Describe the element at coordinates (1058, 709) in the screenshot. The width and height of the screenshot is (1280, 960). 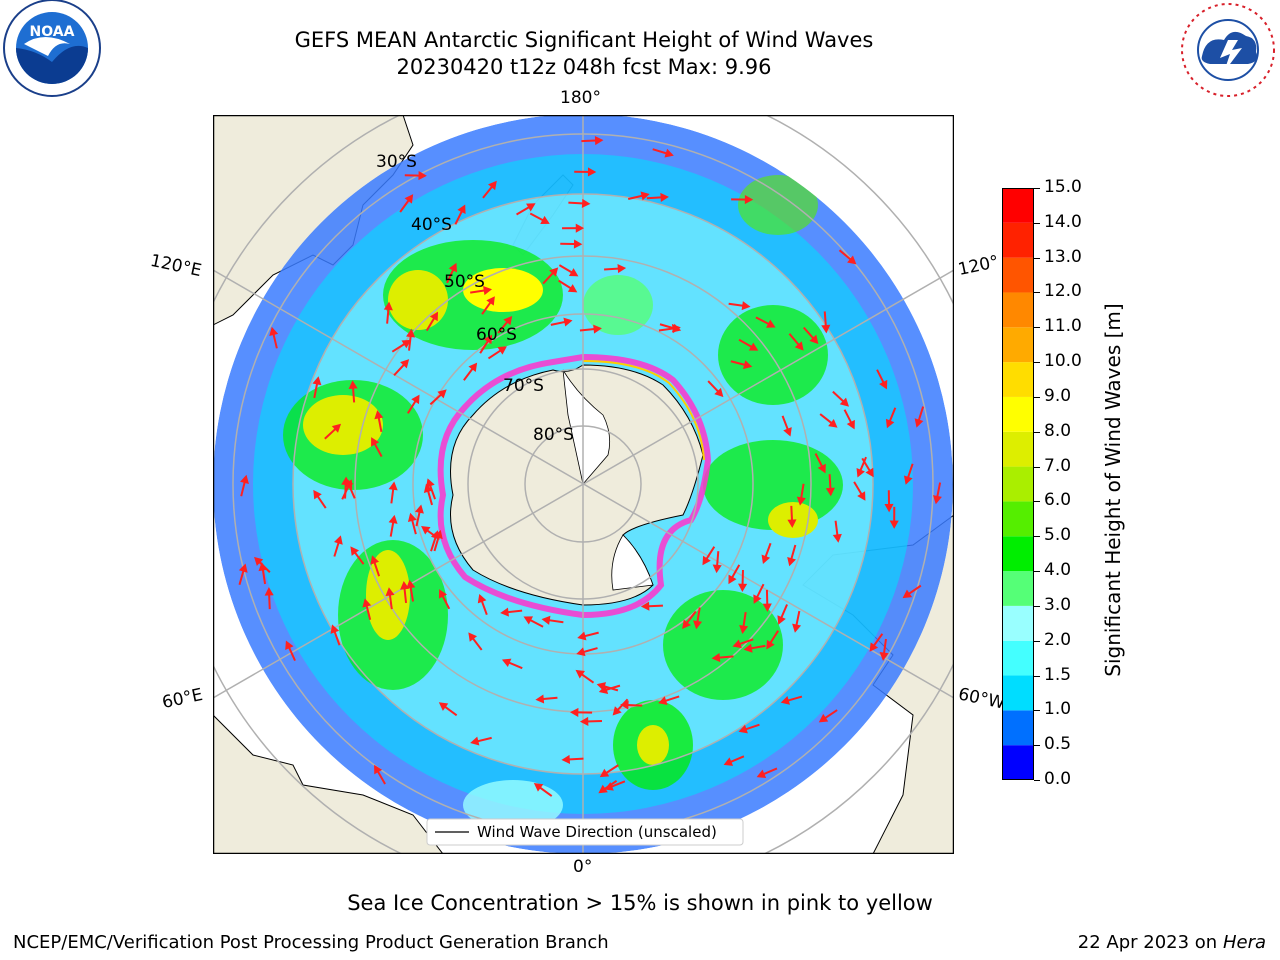
I see `colorbar-tick-label: 1.0` at that location.